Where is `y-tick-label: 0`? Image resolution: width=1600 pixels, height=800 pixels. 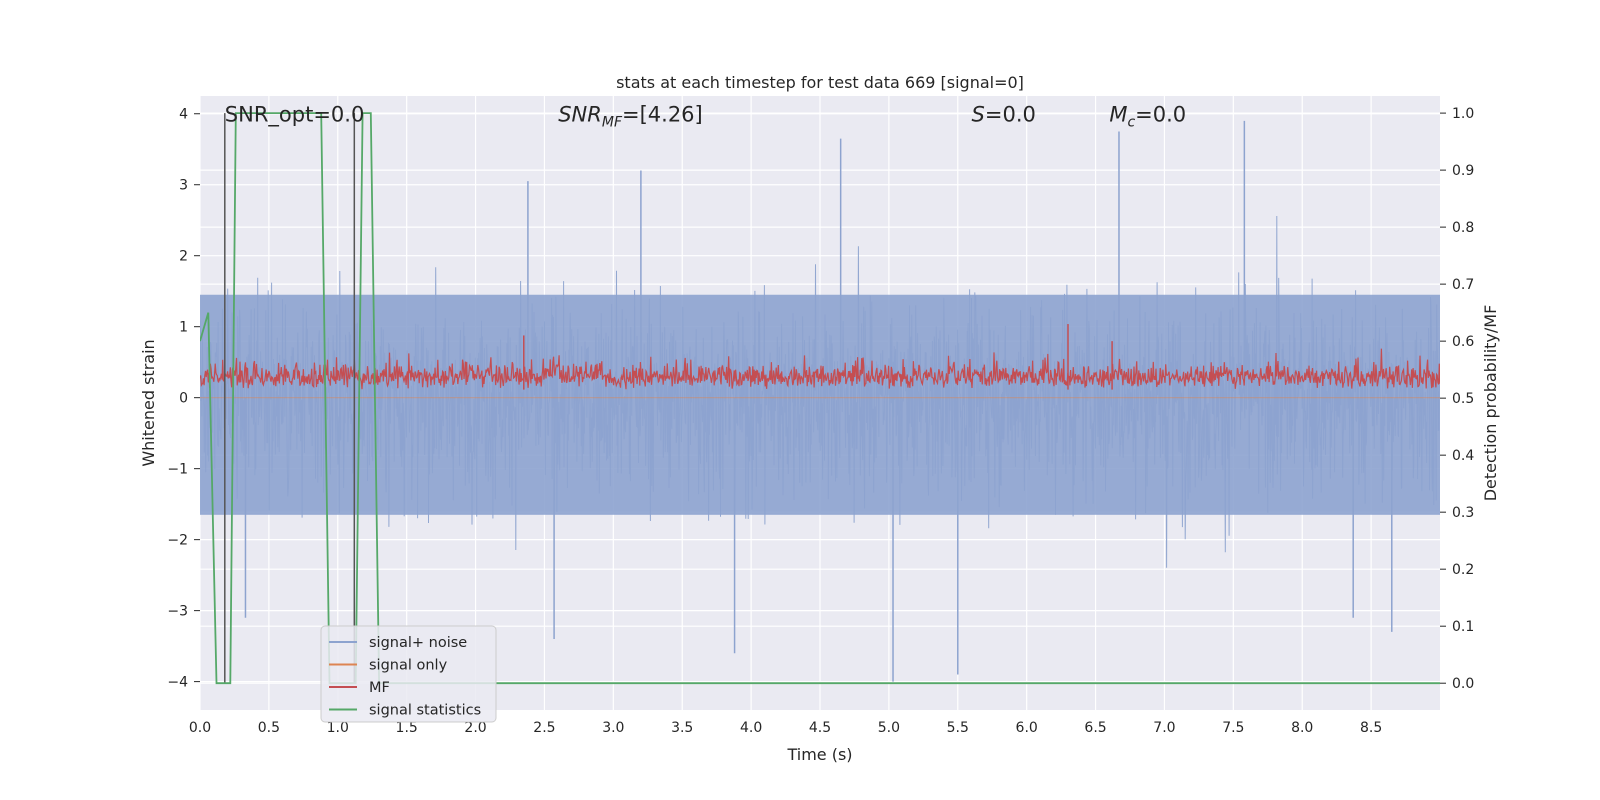 y-tick-label: 0 is located at coordinates (183, 399).